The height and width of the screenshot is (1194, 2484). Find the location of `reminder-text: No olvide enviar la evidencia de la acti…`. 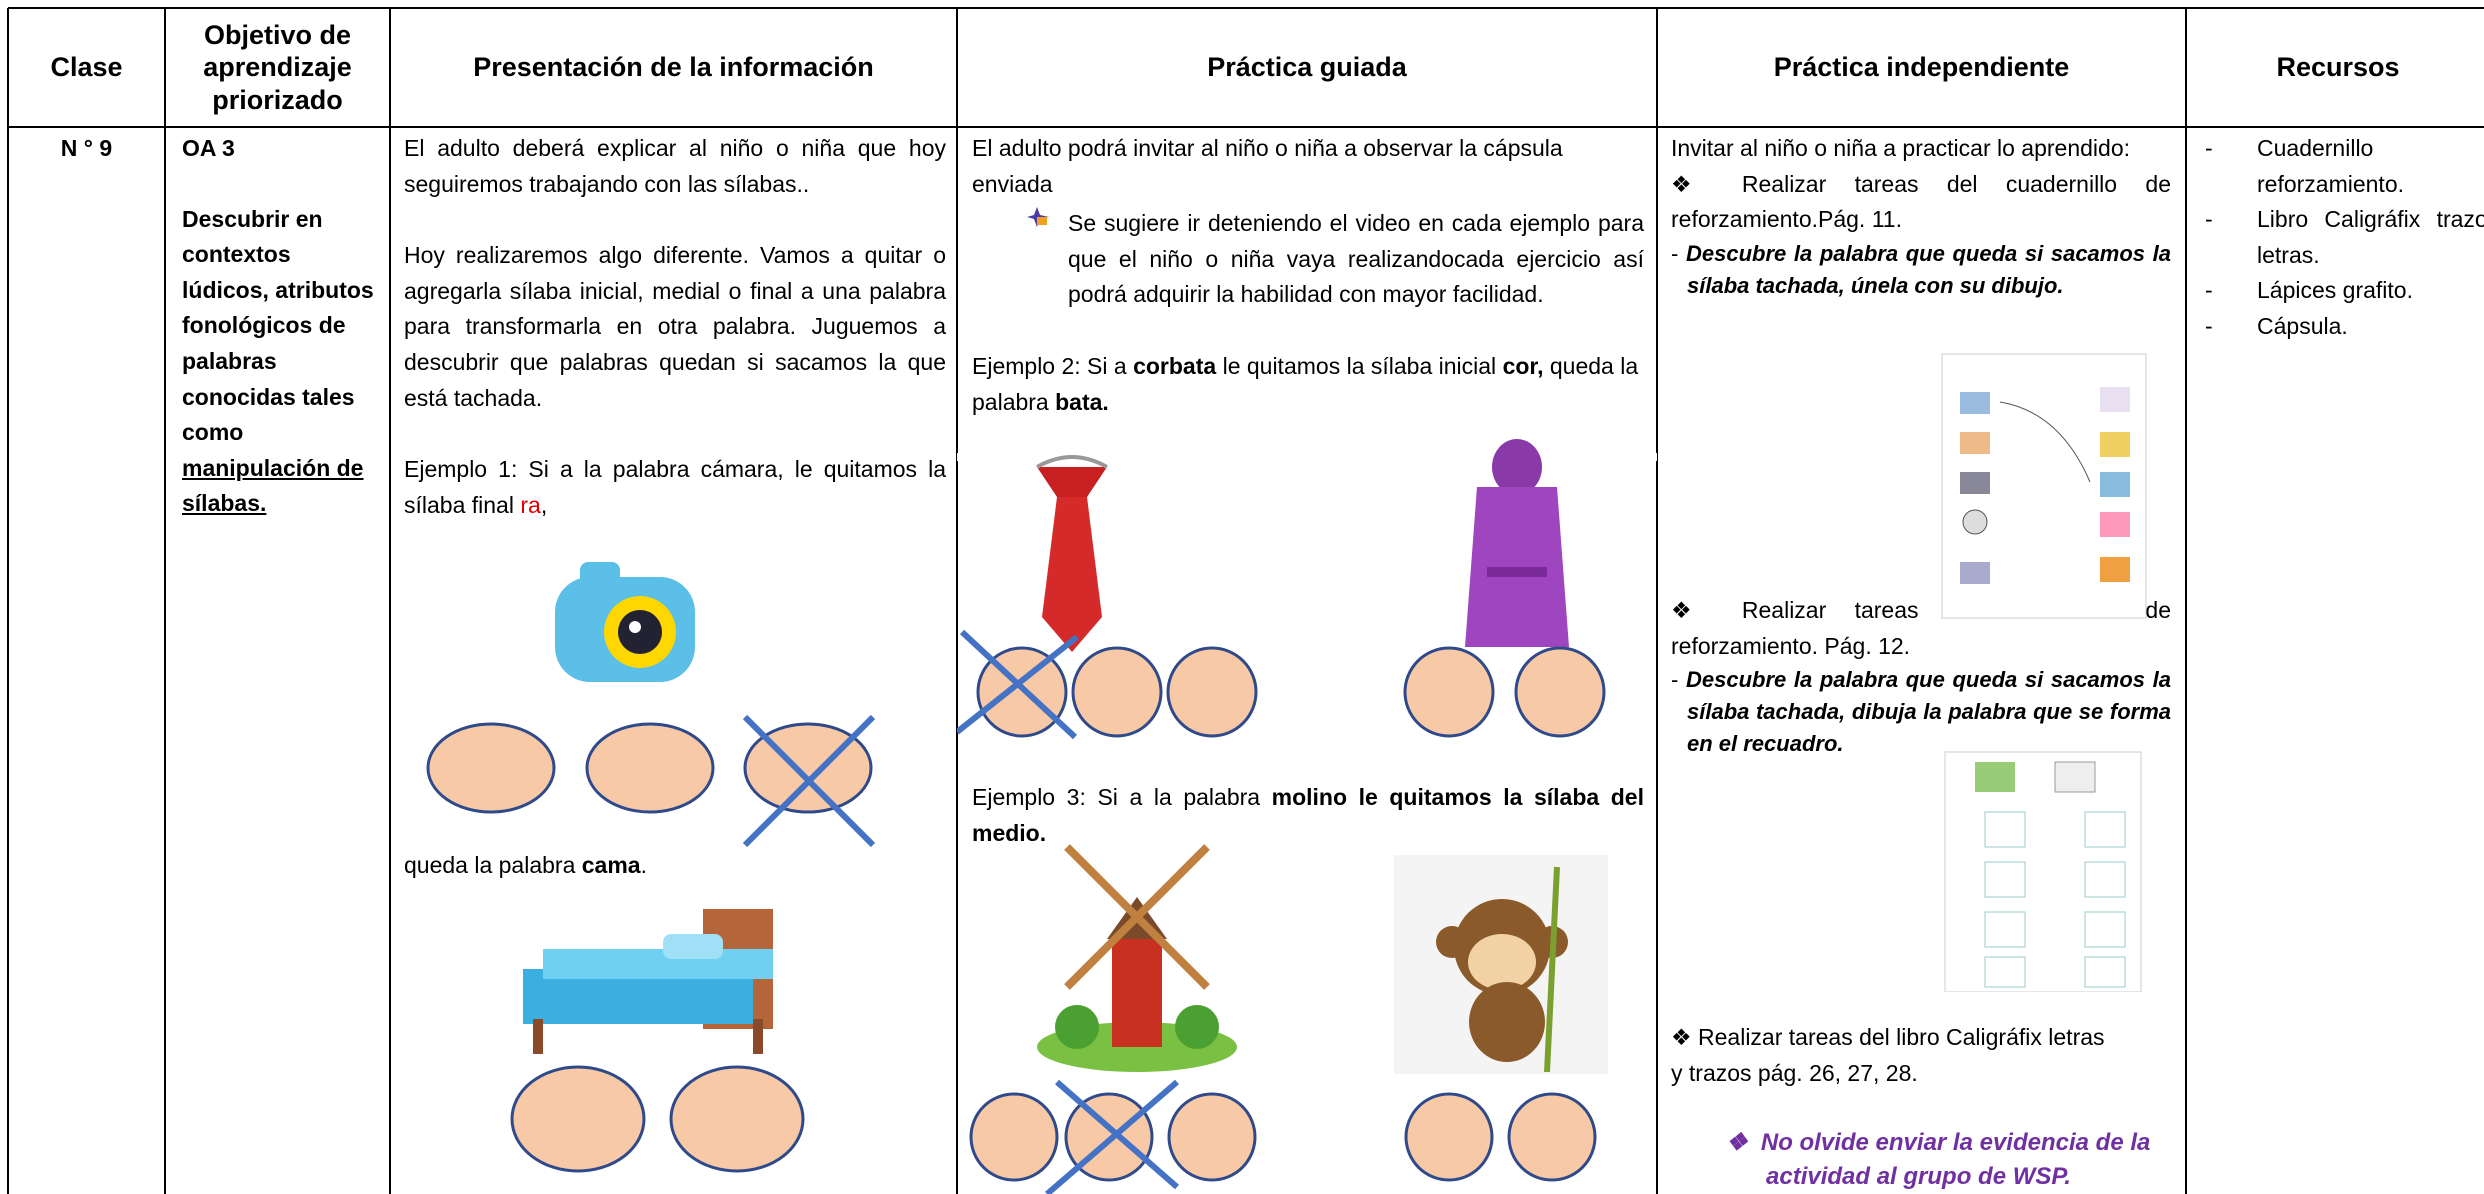

reminder-text: No olvide enviar la evidencia de la acti… is located at coordinates (1955, 1159).